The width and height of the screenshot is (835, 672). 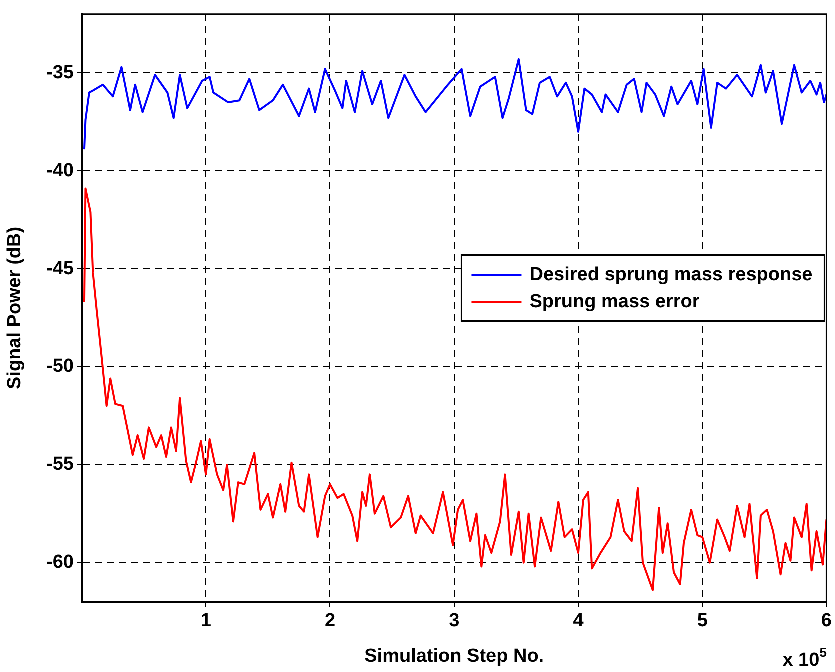 I want to click on x-tick-label: 3, so click(x=454, y=621).